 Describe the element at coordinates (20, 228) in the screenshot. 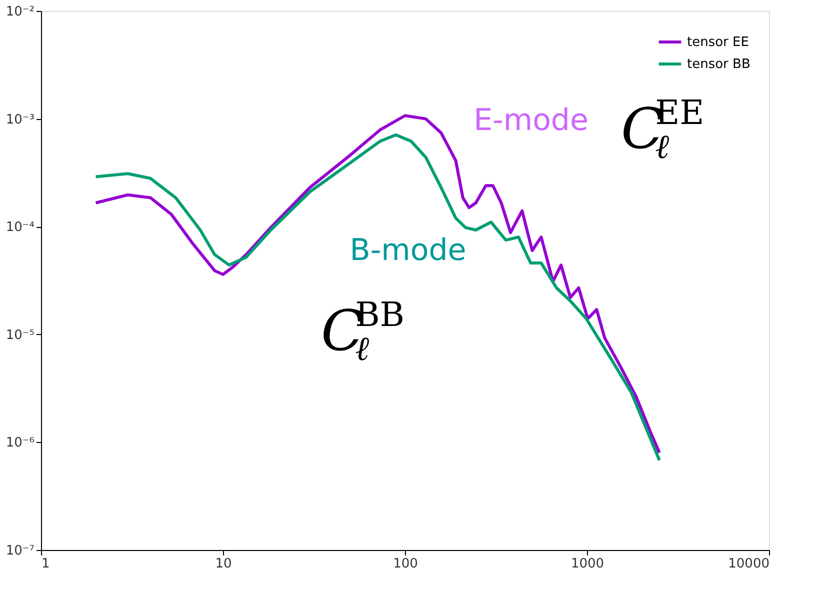

I see `y-tick-label: 10⁻⁴` at that location.